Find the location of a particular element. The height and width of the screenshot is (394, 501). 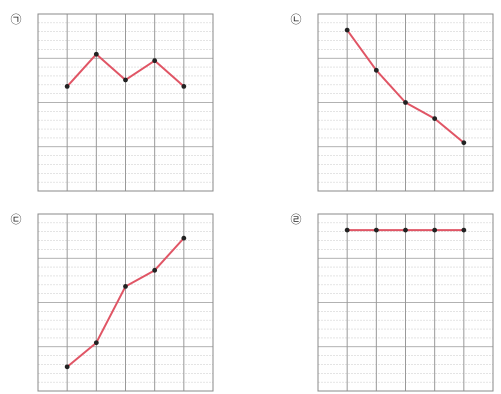

panel-label: ㉠ is located at coordinates (16, 19).